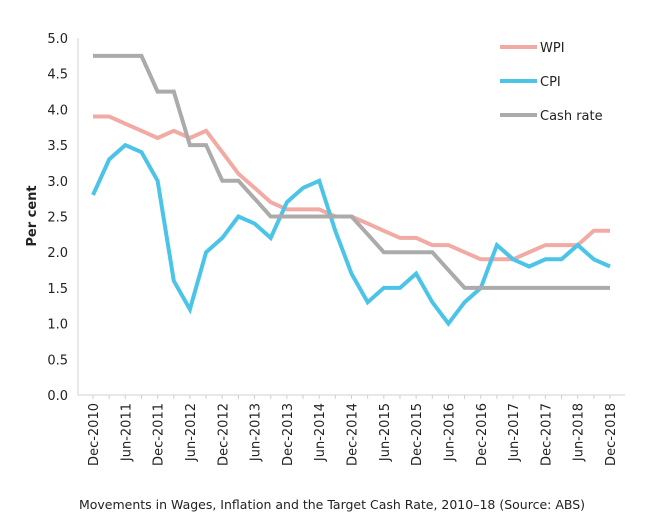 The image size is (664, 531). I want to click on x-tick-label: Dec-2014, so click(353, 434).